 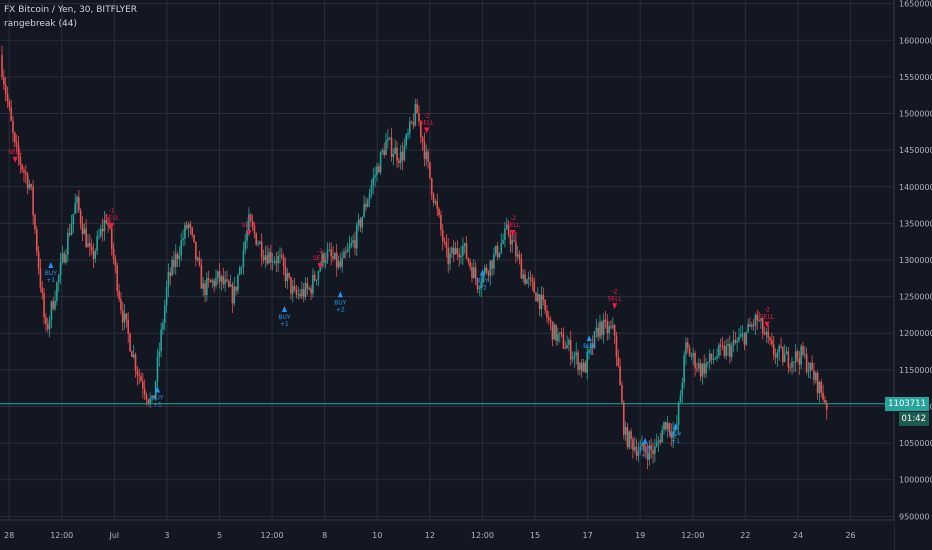 What do you see at coordinates (640, 535) in the screenshot?
I see `time-tick-label: 19` at bounding box center [640, 535].